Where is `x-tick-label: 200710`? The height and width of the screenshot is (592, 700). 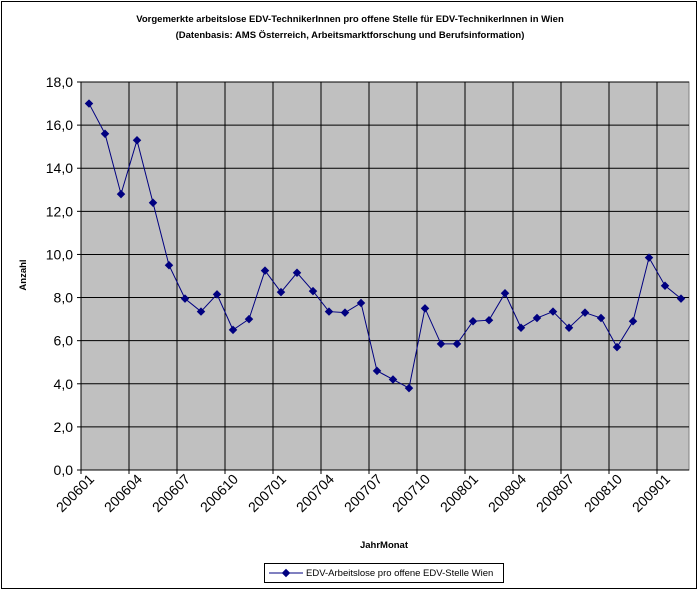
x-tick-label: 200710 is located at coordinates (411, 493).